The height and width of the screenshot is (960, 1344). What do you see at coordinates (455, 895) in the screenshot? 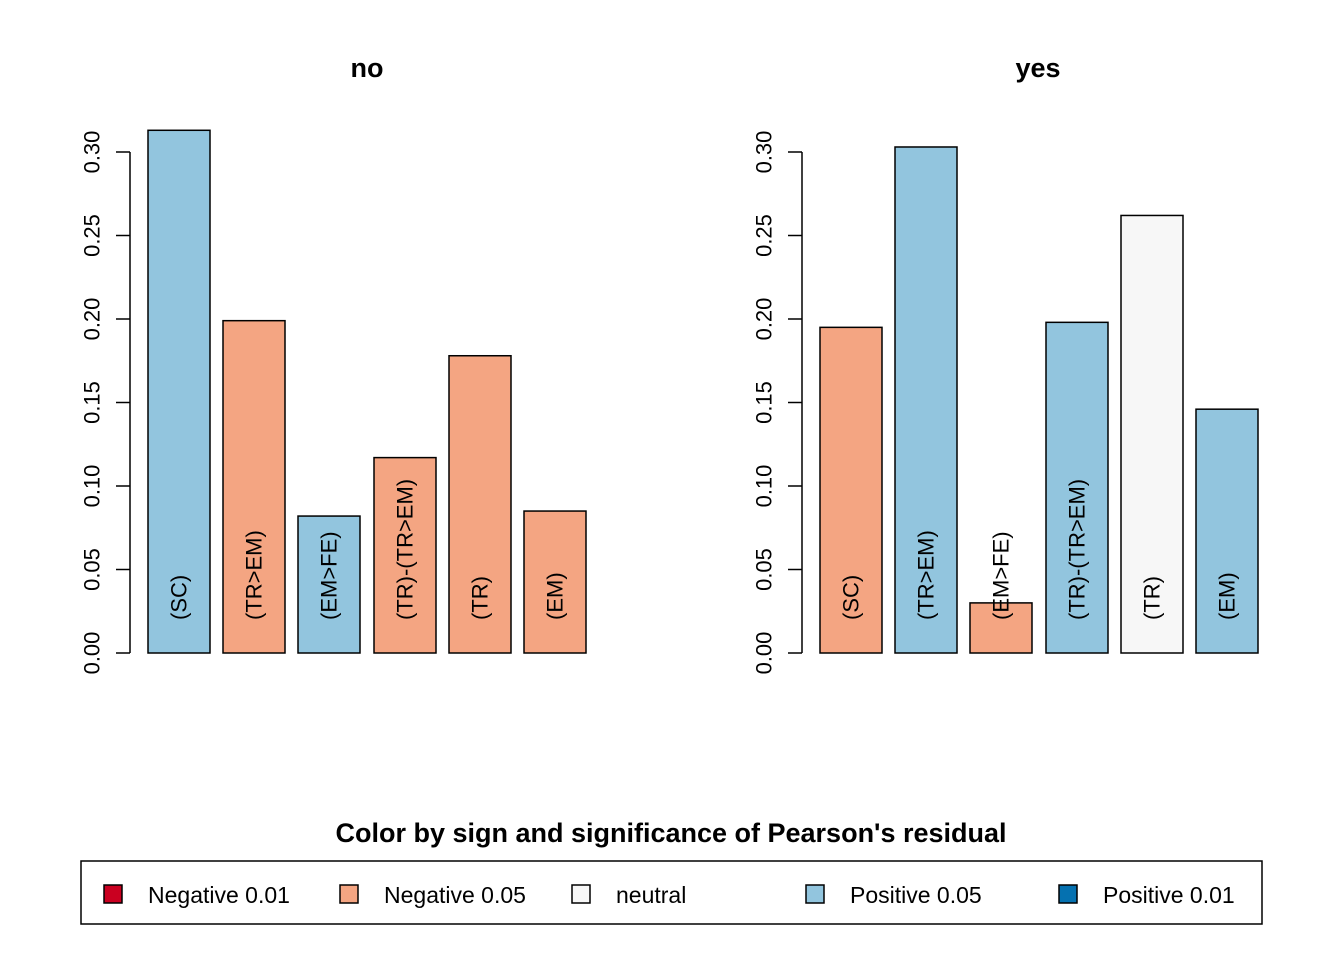
I see `legend-label: Negative 0.05` at bounding box center [455, 895].